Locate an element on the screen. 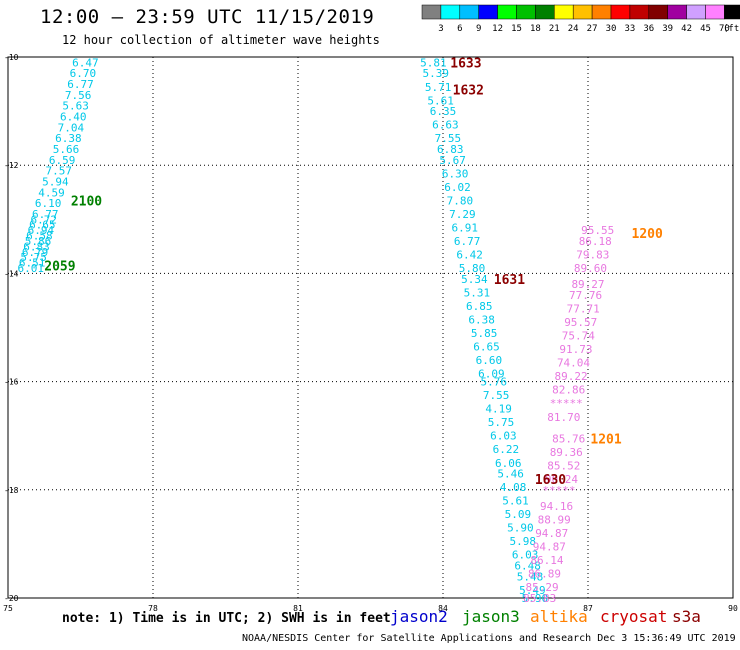 The height and width of the screenshot is (650, 740). wave-height-point: 6.79 is located at coordinates (35, 252).